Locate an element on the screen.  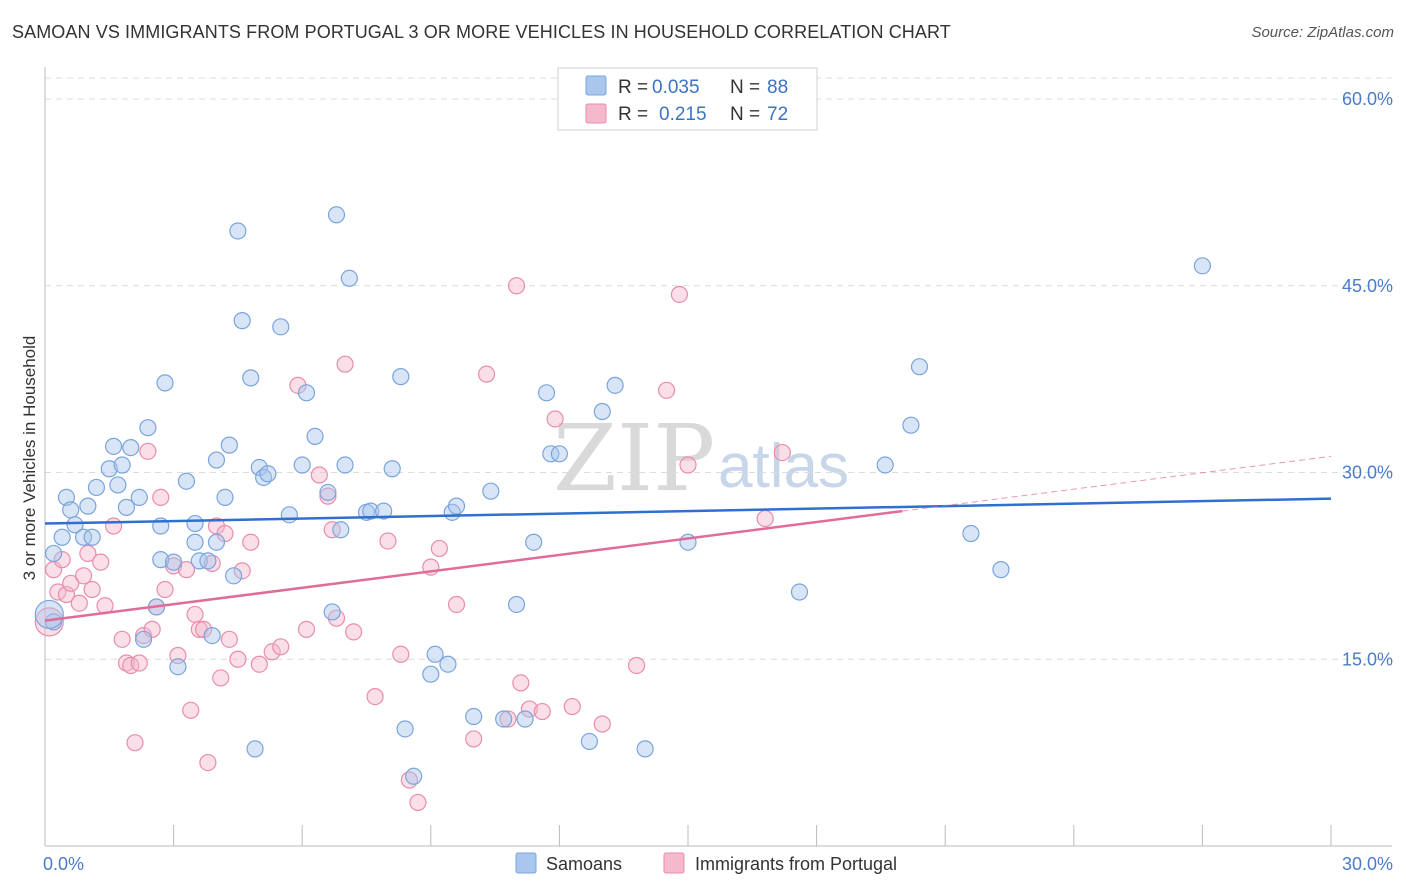
x-tick-labels: 0.0% 30.0% is located at coordinates (718, 864).